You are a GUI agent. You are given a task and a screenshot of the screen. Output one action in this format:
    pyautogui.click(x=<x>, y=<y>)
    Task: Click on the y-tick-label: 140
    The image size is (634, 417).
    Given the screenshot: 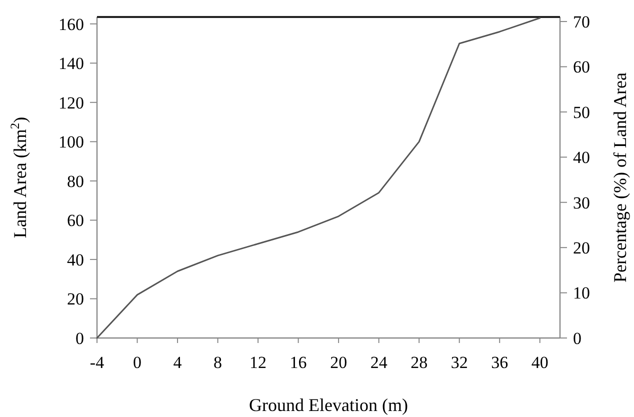 What is the action you would take?
    pyautogui.click(x=71, y=64)
    